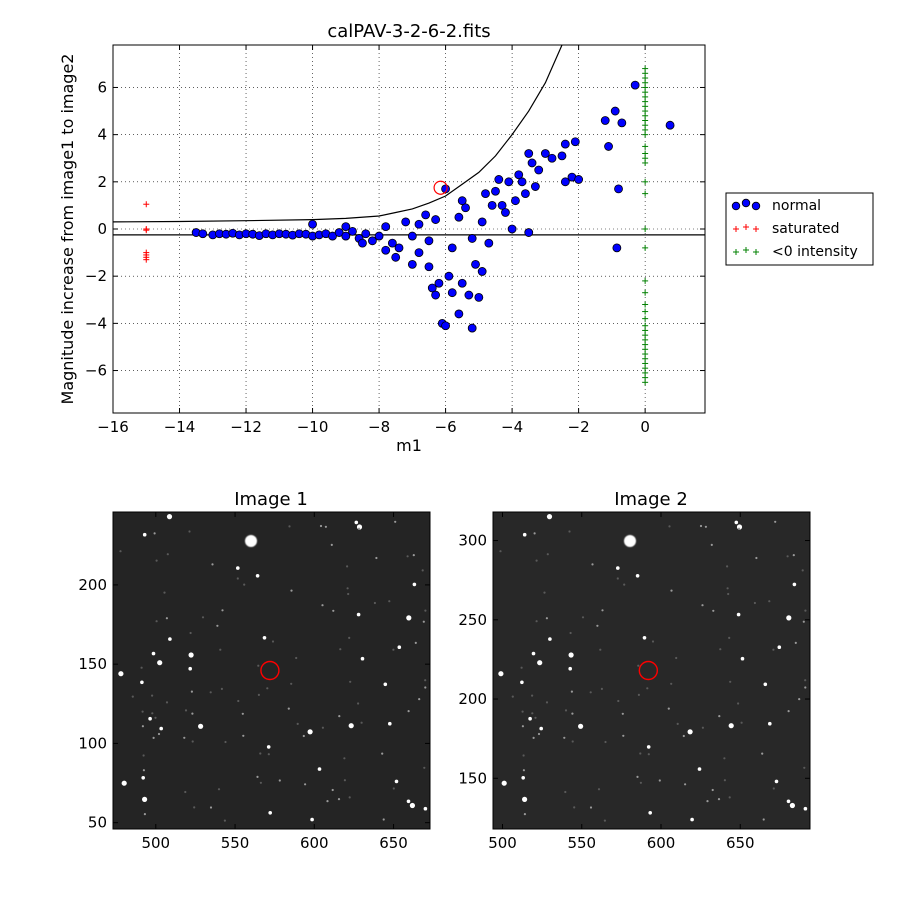 This screenshot has width=900, height=900. Describe the element at coordinates (96, 371) in the screenshot. I see `y-tick-label: −6` at that location.